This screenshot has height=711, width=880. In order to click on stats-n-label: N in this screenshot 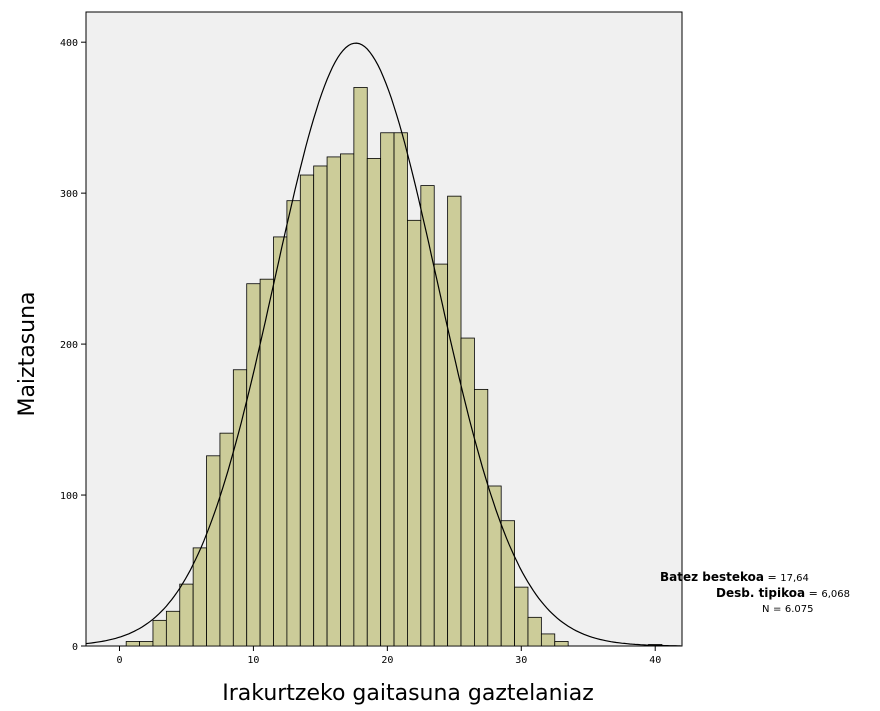, I will do `click(766, 609)`.